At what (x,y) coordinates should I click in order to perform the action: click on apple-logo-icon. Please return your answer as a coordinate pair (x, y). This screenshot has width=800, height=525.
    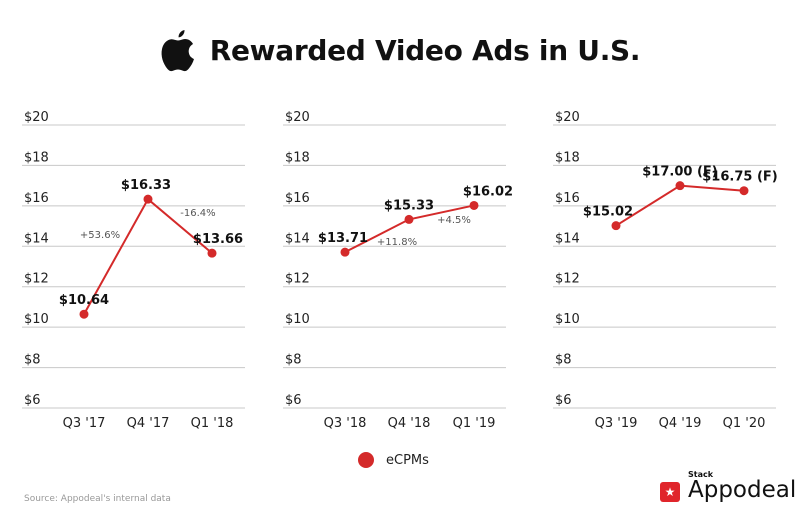
    Looking at the image, I should click on (177, 51).